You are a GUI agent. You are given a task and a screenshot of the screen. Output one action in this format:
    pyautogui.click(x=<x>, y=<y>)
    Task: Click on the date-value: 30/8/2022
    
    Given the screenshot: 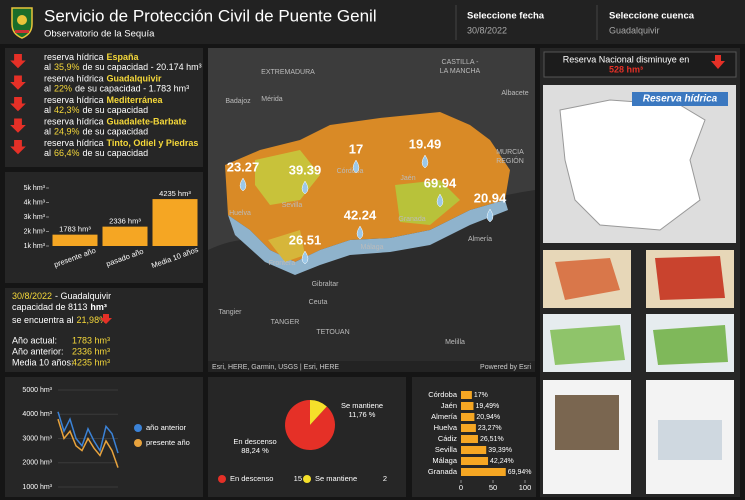 What is the action you would take?
    pyautogui.click(x=487, y=30)
    